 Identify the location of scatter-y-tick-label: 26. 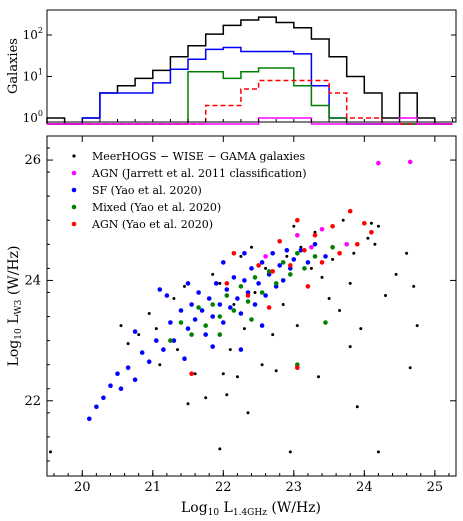
(32, 160).